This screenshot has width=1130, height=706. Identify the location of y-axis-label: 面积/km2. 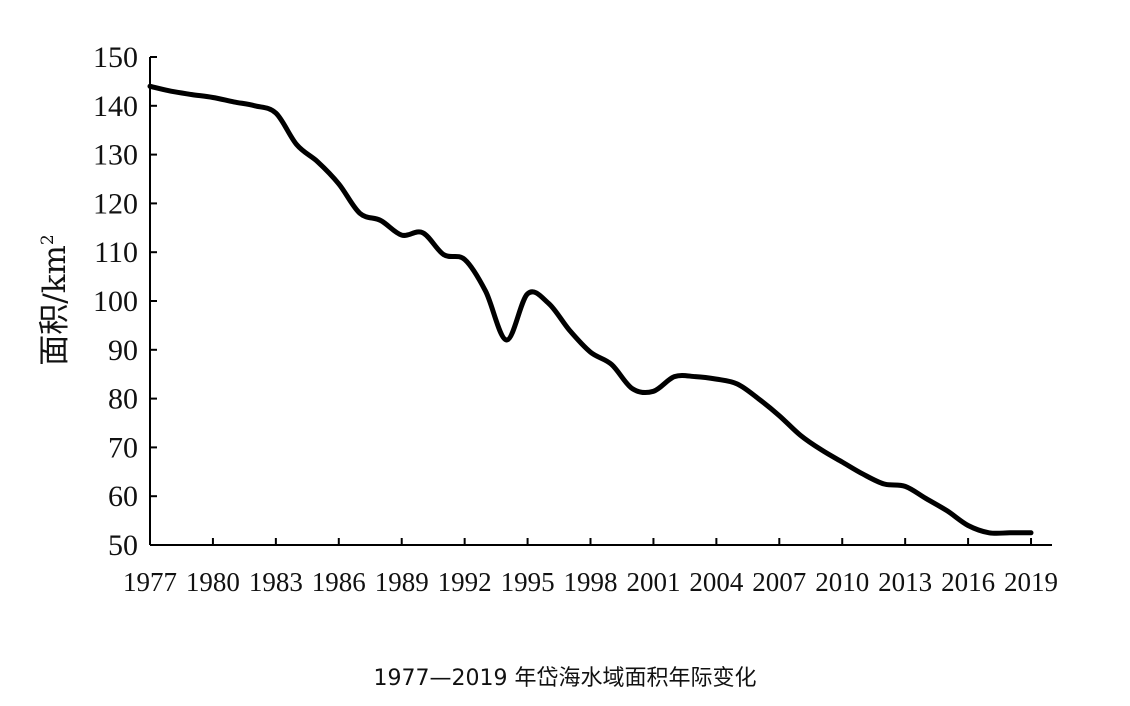
(55, 299).